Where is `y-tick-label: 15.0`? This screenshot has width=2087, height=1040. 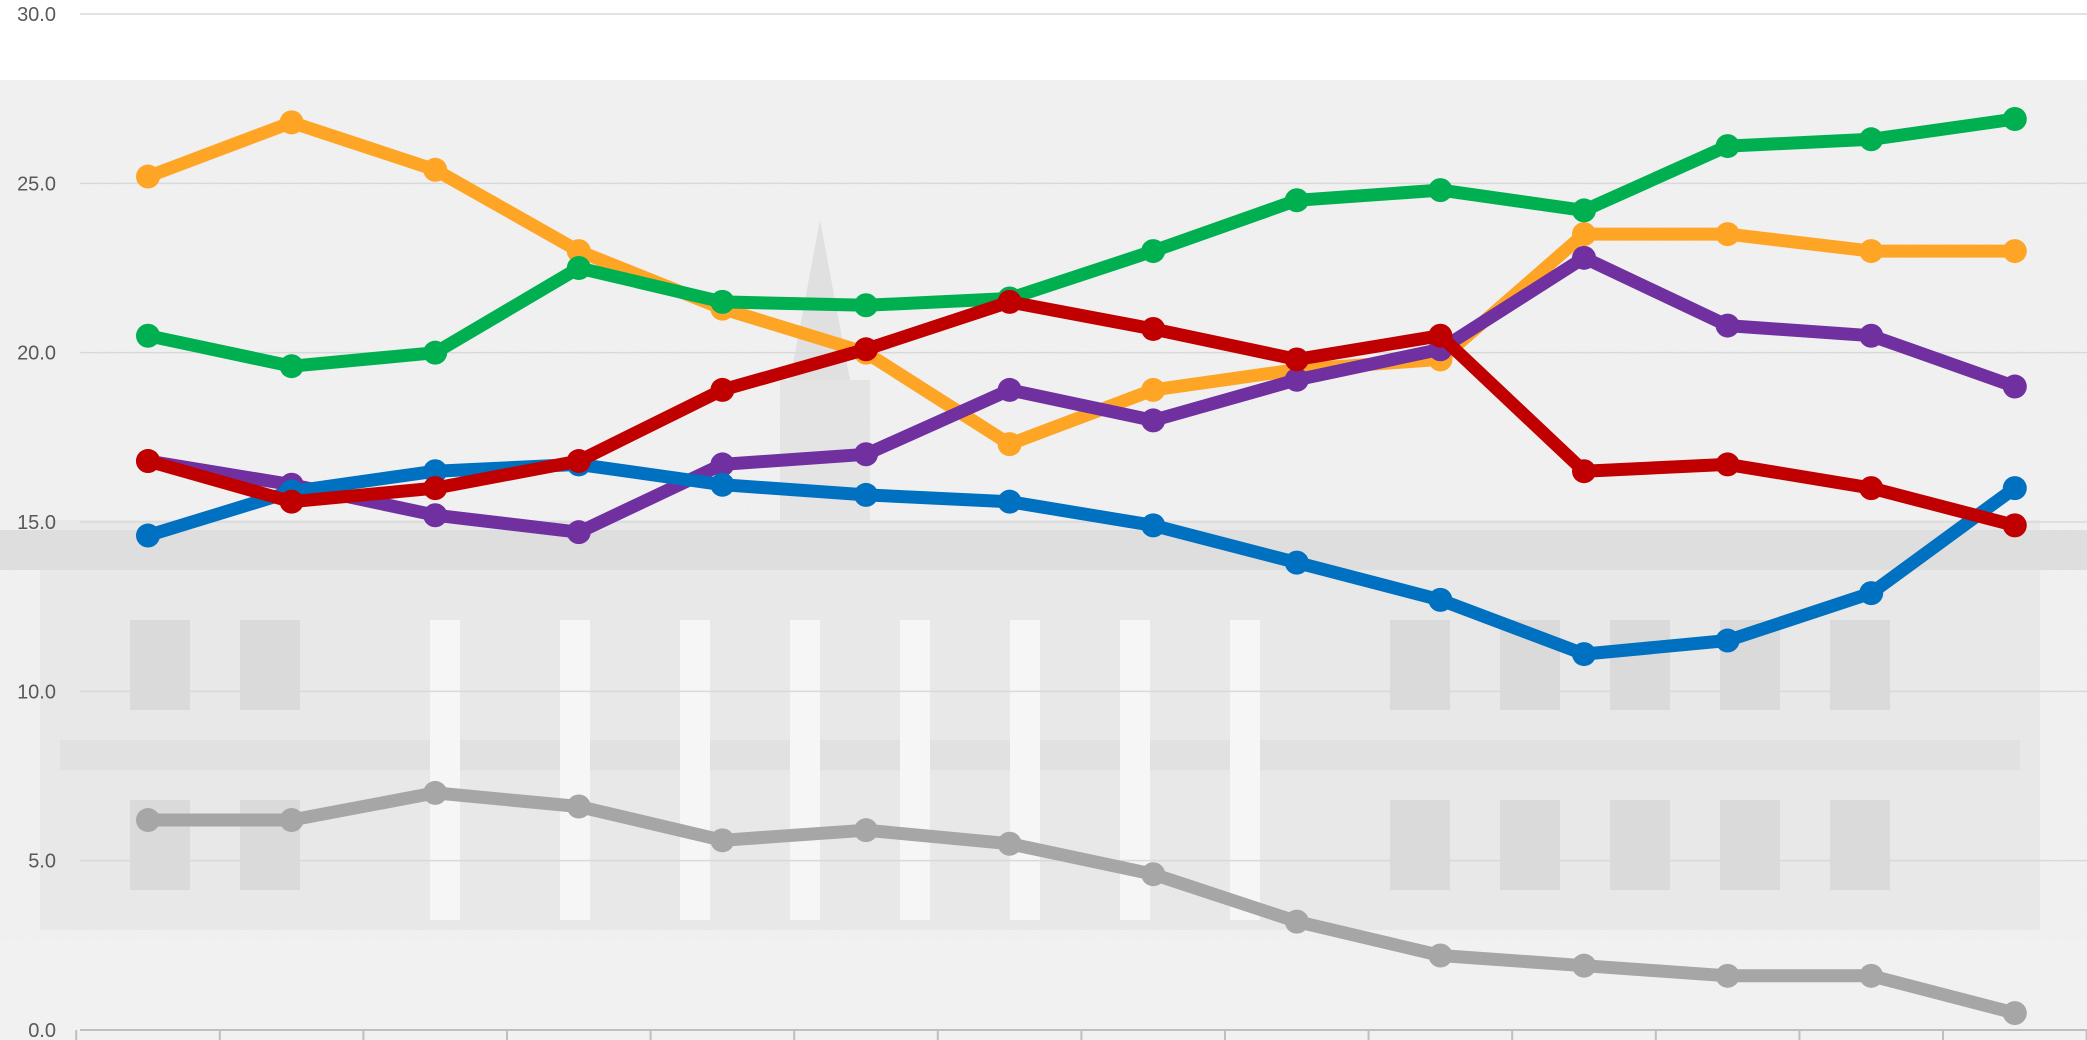 y-tick-label: 15.0 is located at coordinates (36, 523).